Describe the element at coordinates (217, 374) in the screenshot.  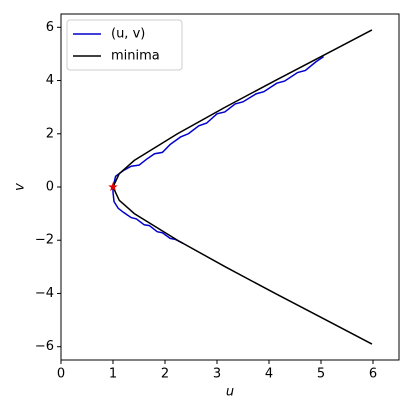
I see `x-tick-label: 3` at that location.